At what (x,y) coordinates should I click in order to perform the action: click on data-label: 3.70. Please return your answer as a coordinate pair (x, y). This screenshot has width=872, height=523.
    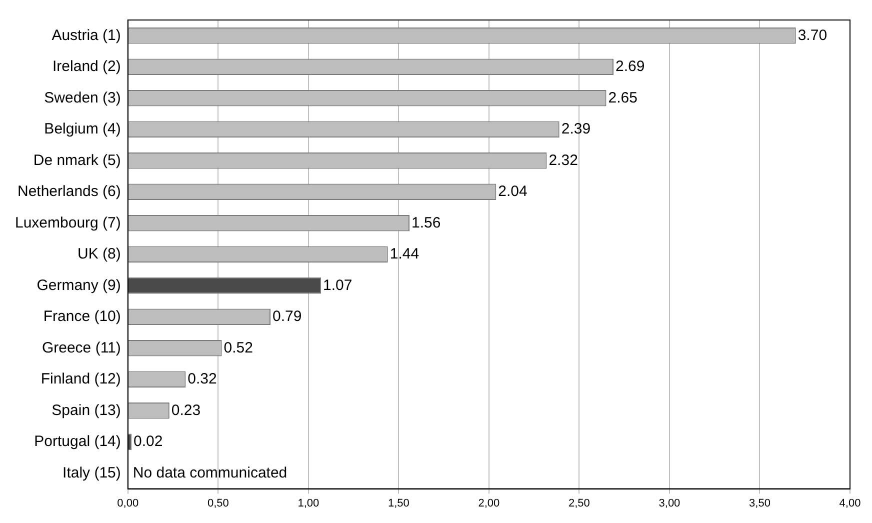
    Looking at the image, I should click on (813, 35).